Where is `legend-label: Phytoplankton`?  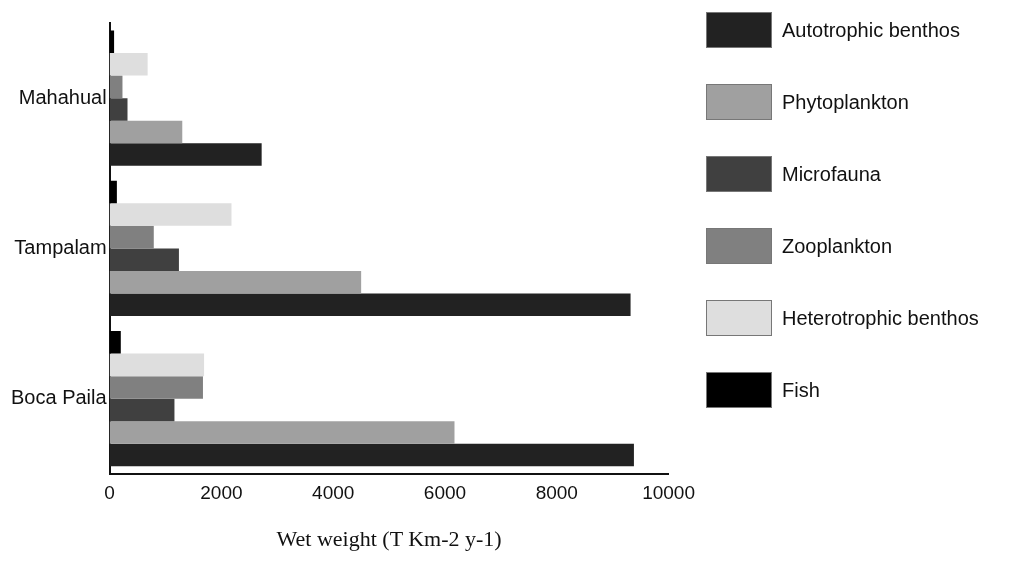
legend-label: Phytoplankton is located at coordinates (845, 102).